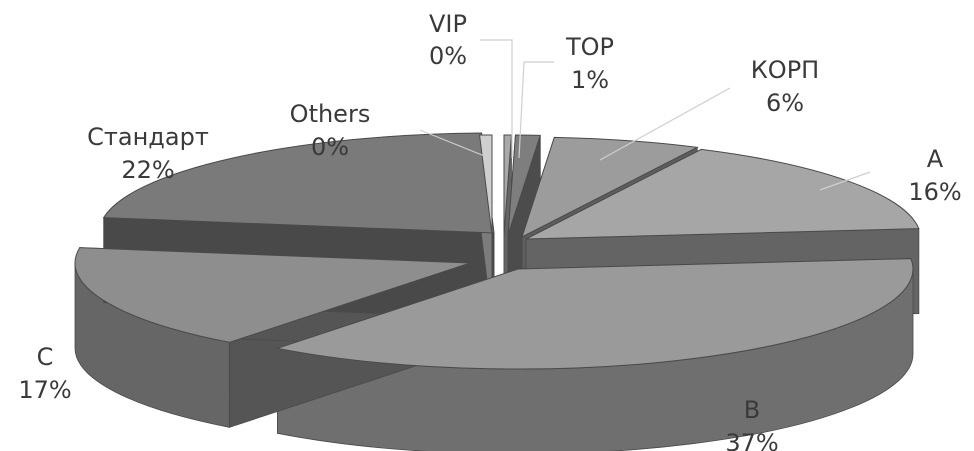 Image resolution: width=974 pixels, height=451 pixels. What do you see at coordinates (524, 185) in the screenshot?
I see `slice-top` at bounding box center [524, 185].